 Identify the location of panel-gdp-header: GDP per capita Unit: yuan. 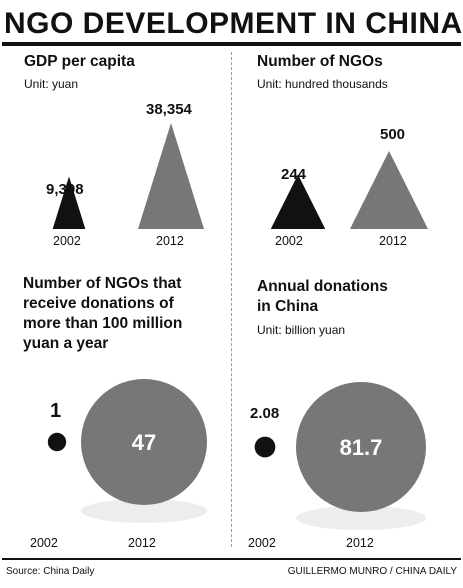
(124, 72).